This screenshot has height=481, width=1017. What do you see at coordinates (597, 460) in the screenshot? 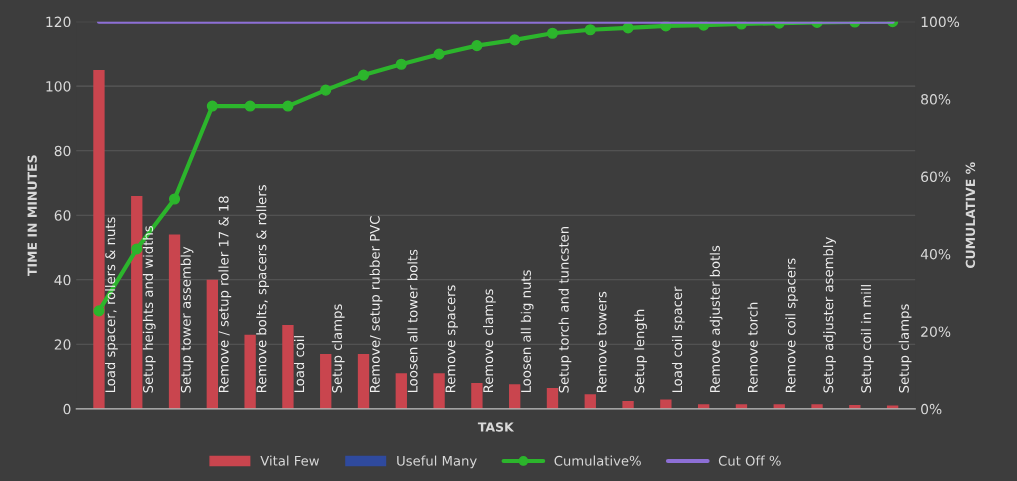
I see `legend-label: Cumulative%` at bounding box center [597, 460].